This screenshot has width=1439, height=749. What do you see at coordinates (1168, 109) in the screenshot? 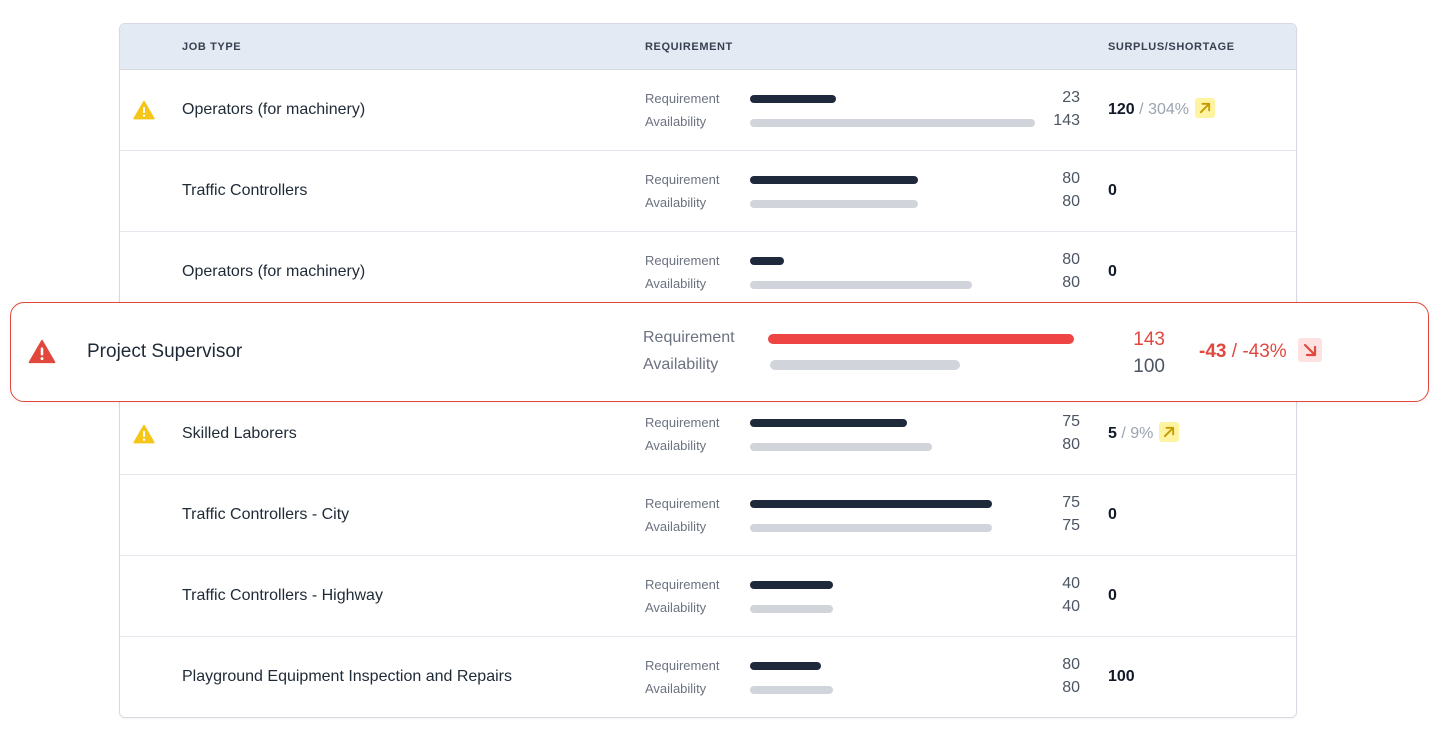
I see `surplus-percent: 304%` at bounding box center [1168, 109].